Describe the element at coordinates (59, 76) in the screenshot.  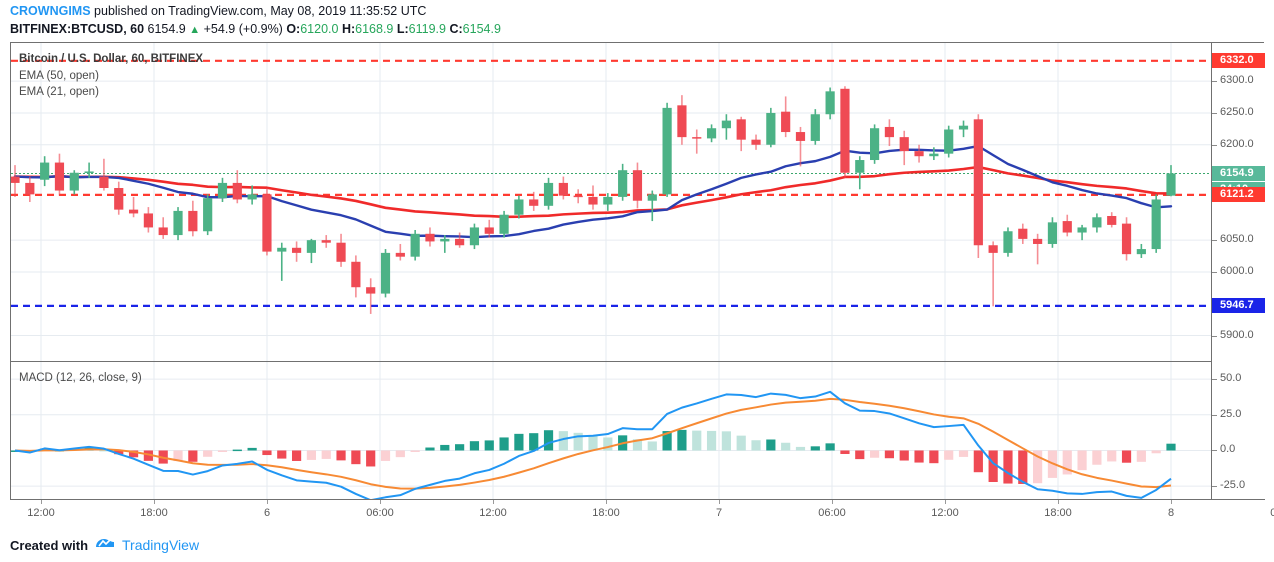
I see `price-legend-ema50: EMA (50, open)` at that location.